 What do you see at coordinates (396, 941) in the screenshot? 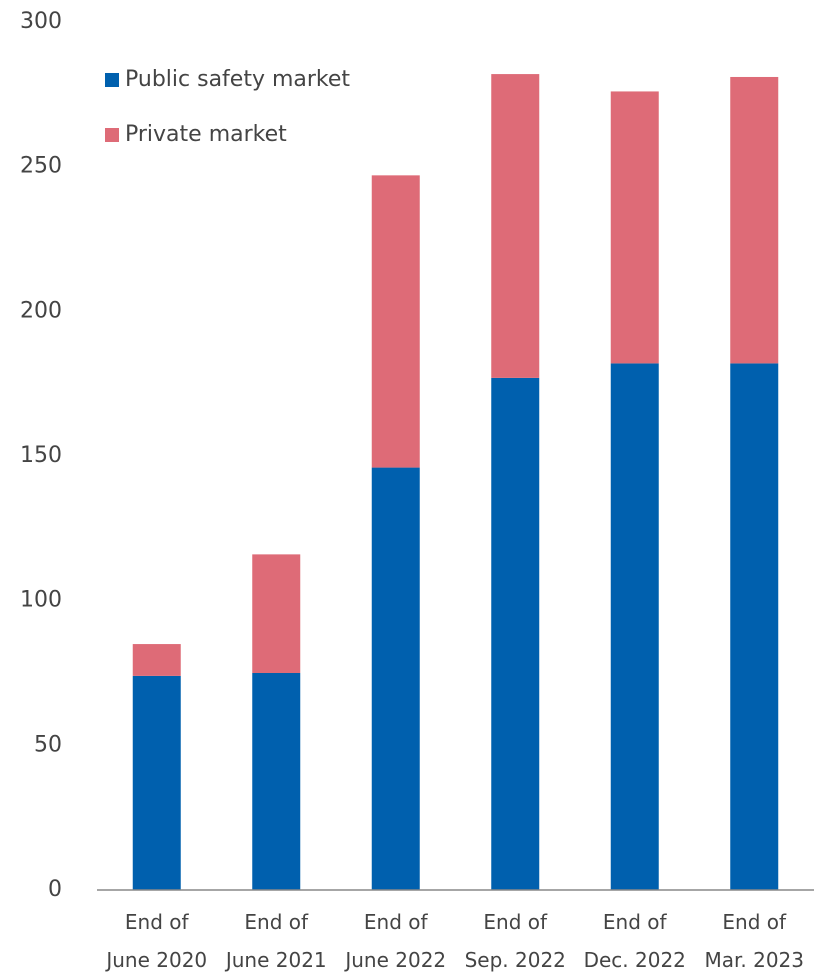
I see `x-tick-label: End of June 2022` at bounding box center [396, 941].